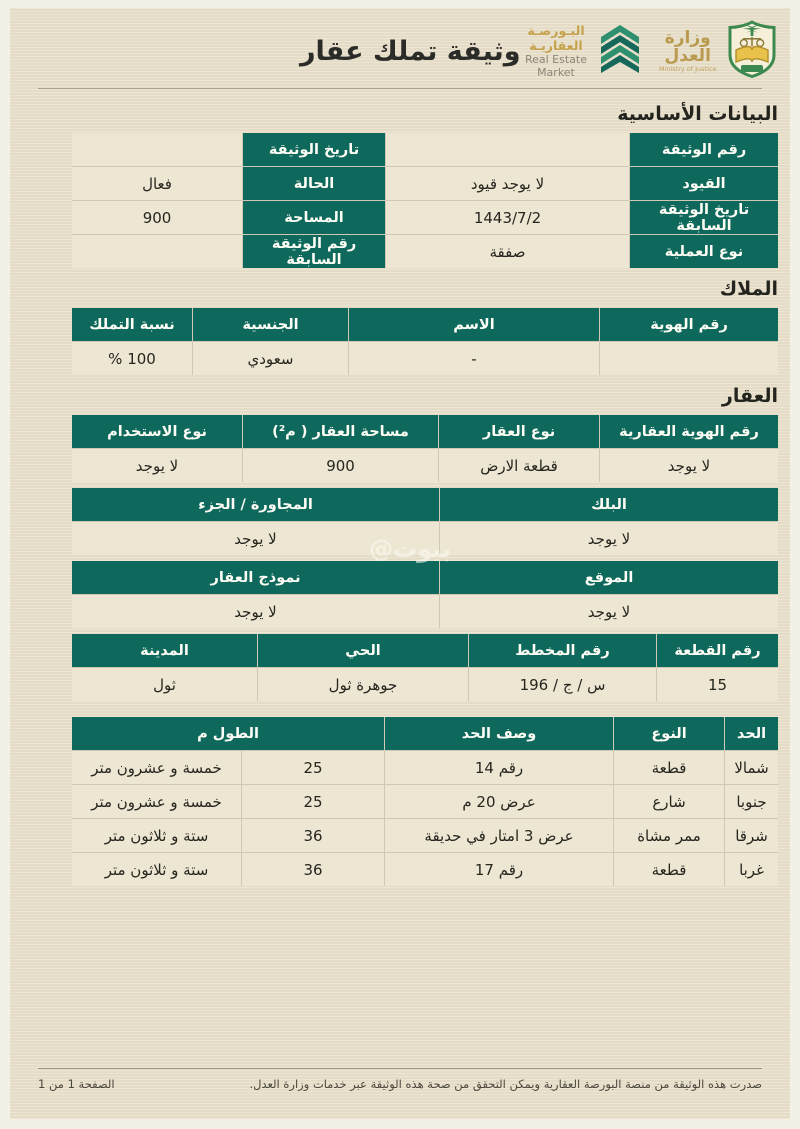 The image size is (800, 1129). Describe the element at coordinates (499, 801) in the screenshot. I see `cell-value: عرض 20 م` at that location.